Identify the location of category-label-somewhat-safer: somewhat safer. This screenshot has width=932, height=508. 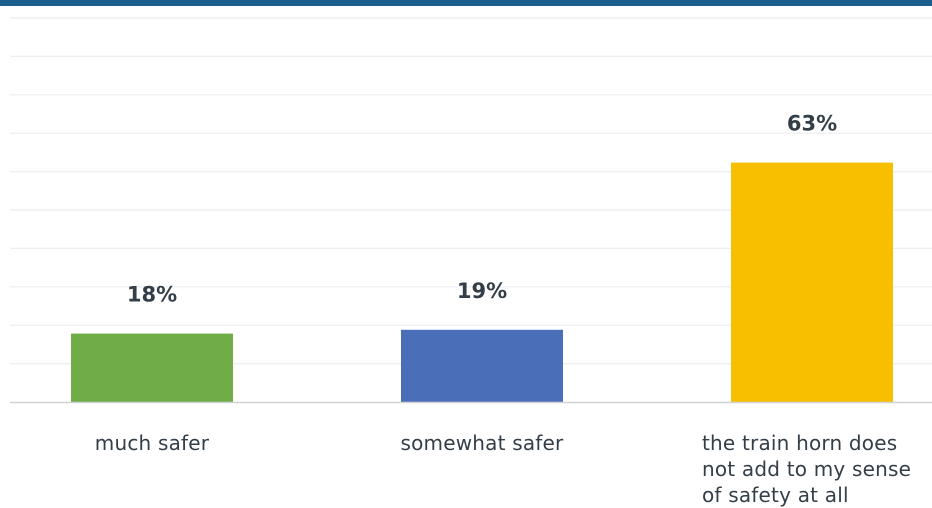
(482, 443).